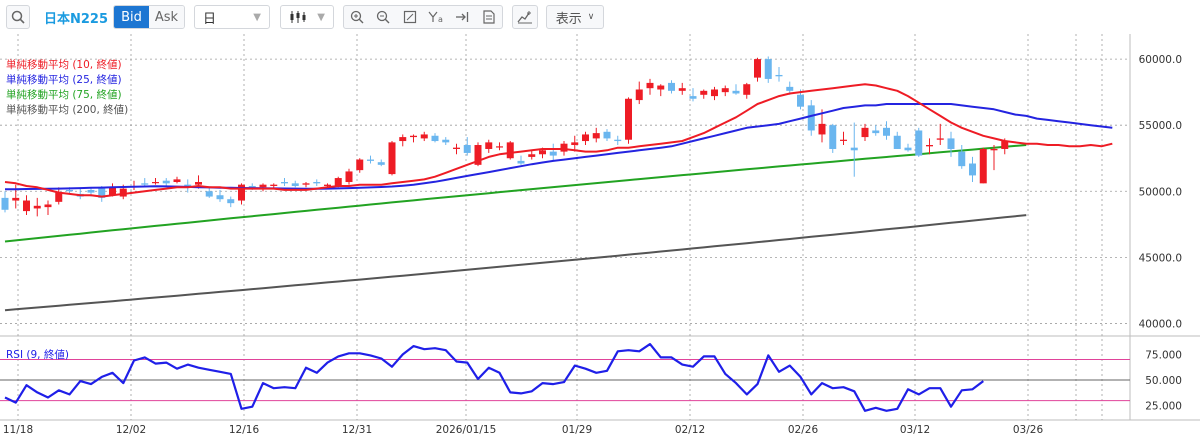  I want to click on x-tick-label: 12/31, so click(357, 430).